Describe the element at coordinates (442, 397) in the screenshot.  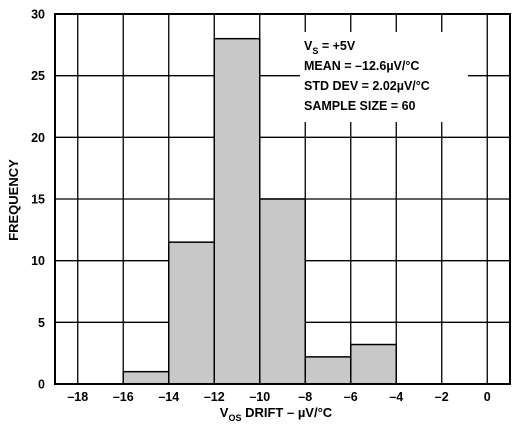
I see `x-tick-label: –2` at that location.